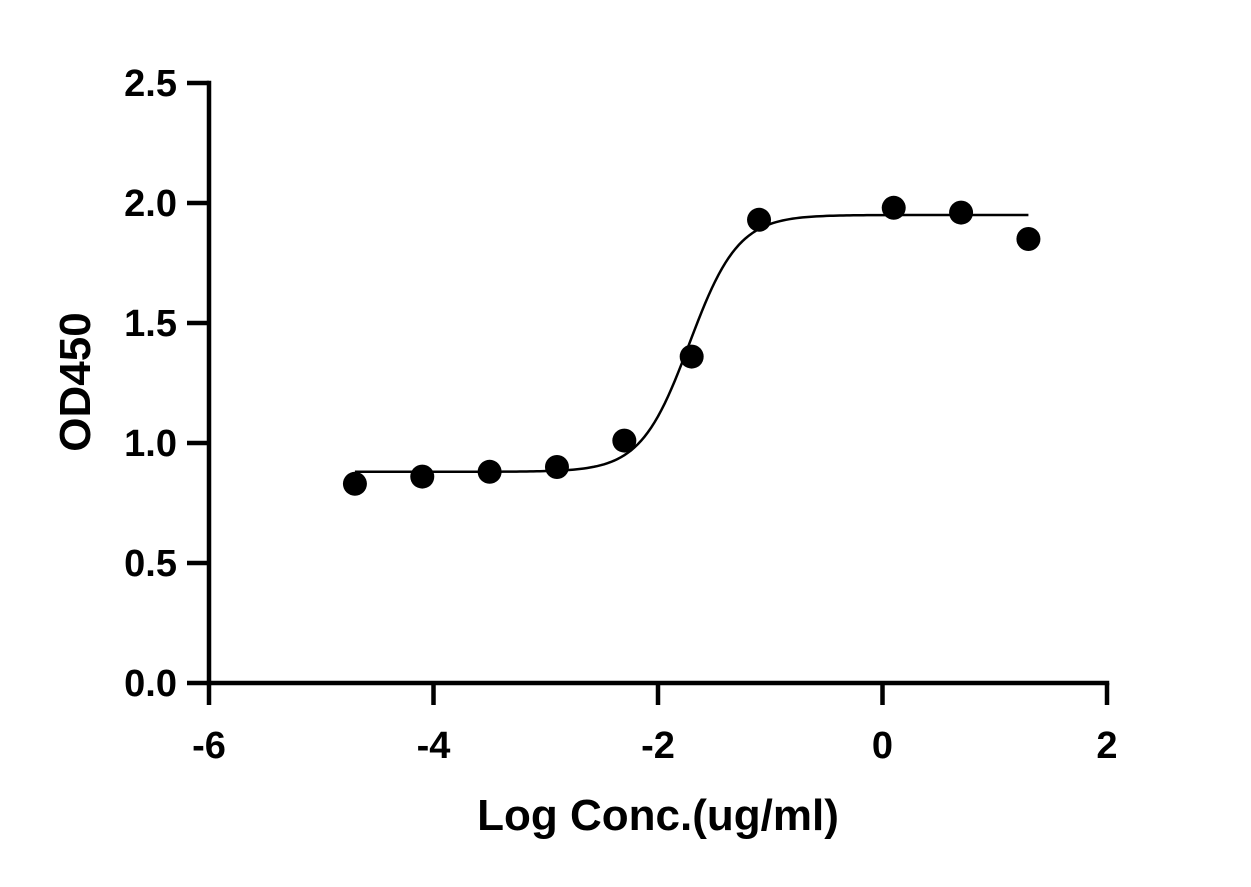 The width and height of the screenshot is (1251, 887). I want to click on y-tick-label: 0.5, so click(150, 564).